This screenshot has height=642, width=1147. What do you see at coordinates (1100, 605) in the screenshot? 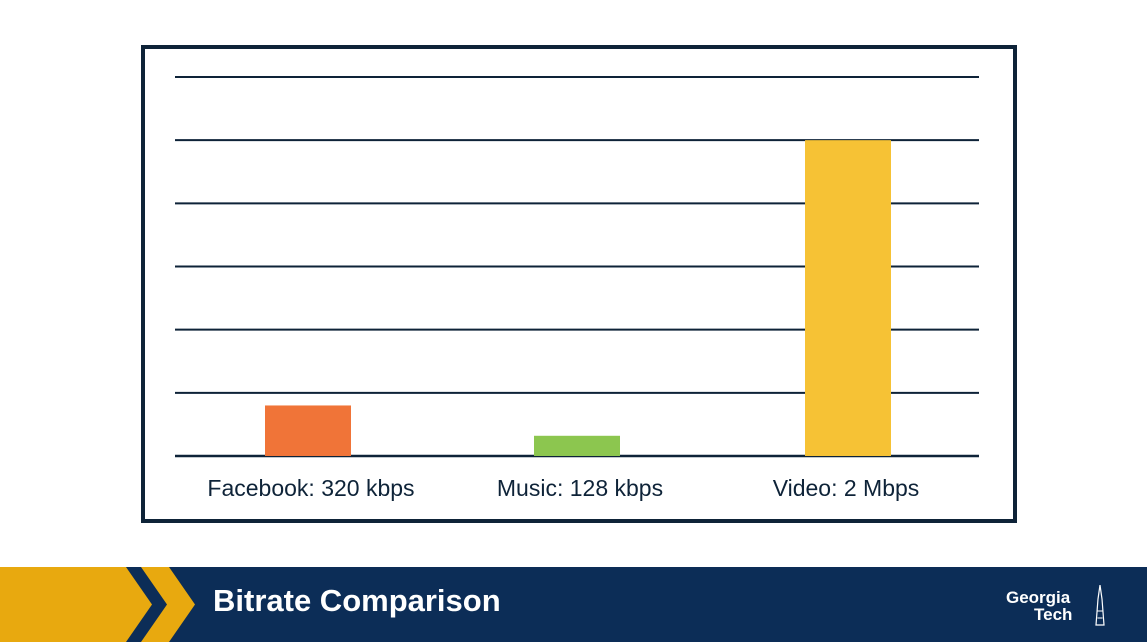
I see `tech-tower-icon` at bounding box center [1100, 605].